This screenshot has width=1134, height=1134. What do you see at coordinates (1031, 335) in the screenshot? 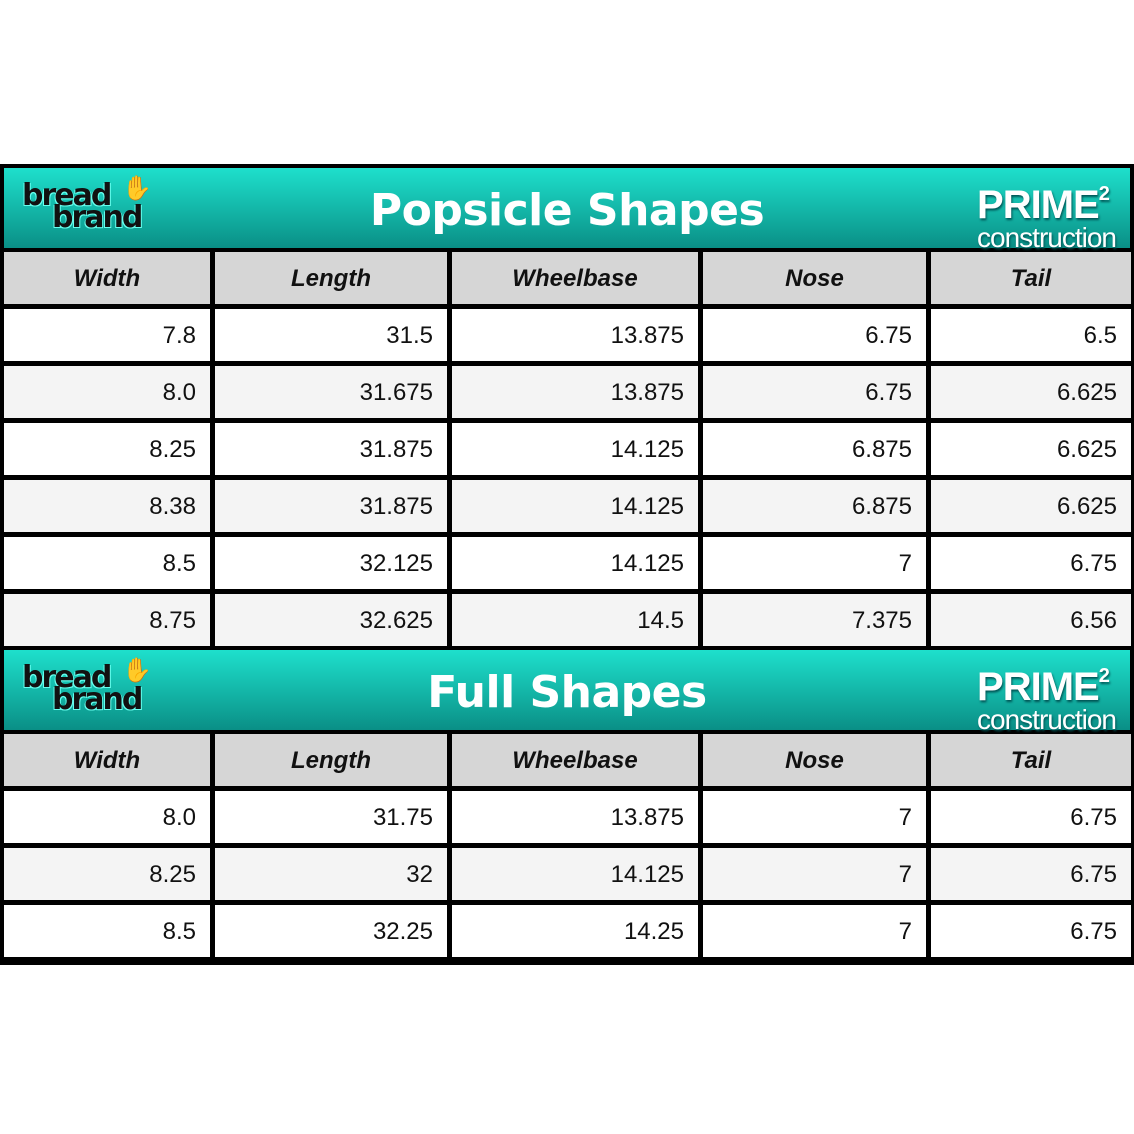
I see `table-cell: 6.5` at bounding box center [1031, 335].